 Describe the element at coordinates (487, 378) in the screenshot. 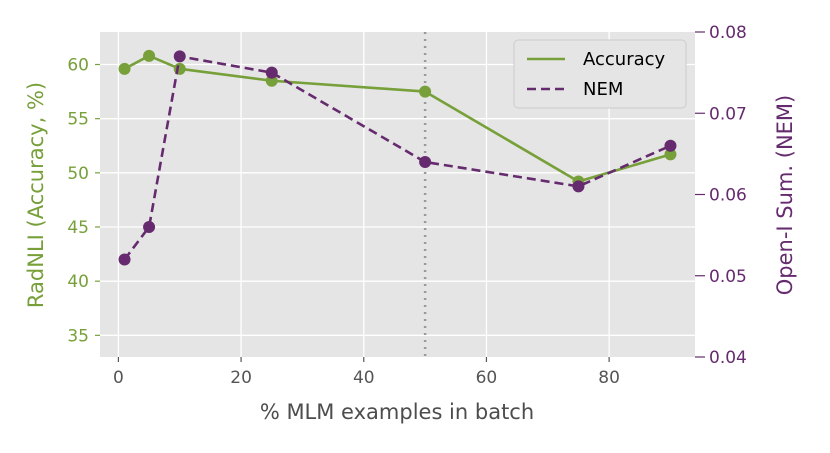

I see `x-tick-label-3: 60` at that location.